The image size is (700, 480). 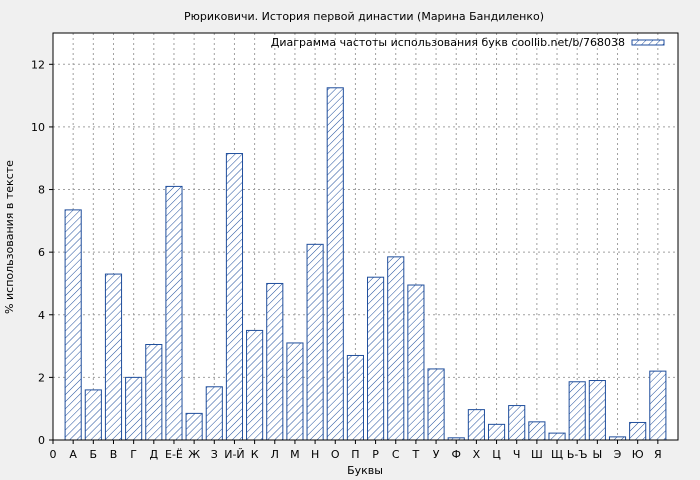 What do you see at coordinates (577, 411) in the screenshot?
I see `bar-Ь-Ъ` at bounding box center [577, 411].